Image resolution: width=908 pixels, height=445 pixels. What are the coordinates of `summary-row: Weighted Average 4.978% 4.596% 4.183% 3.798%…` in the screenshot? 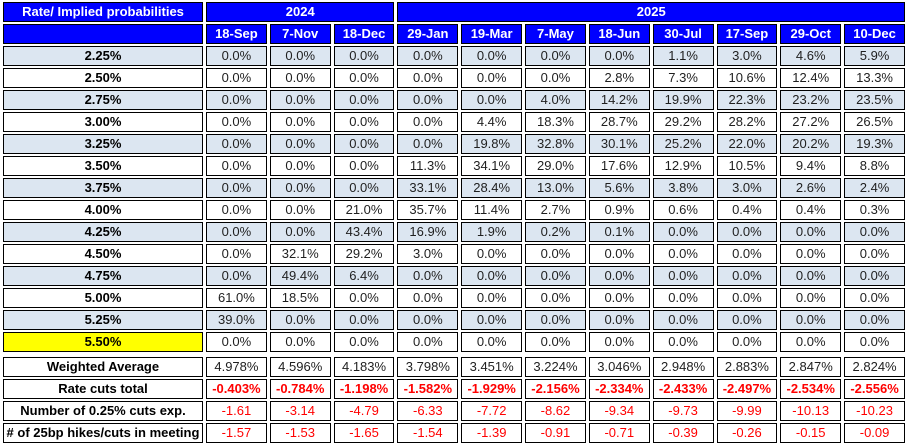 It's located at (454, 367).